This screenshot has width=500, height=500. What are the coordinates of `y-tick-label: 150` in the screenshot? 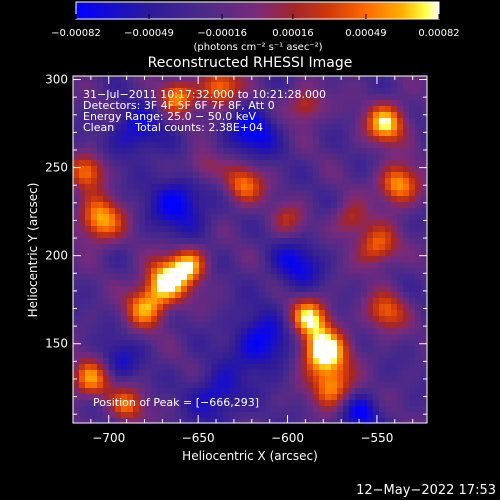 It's located at (56, 344).